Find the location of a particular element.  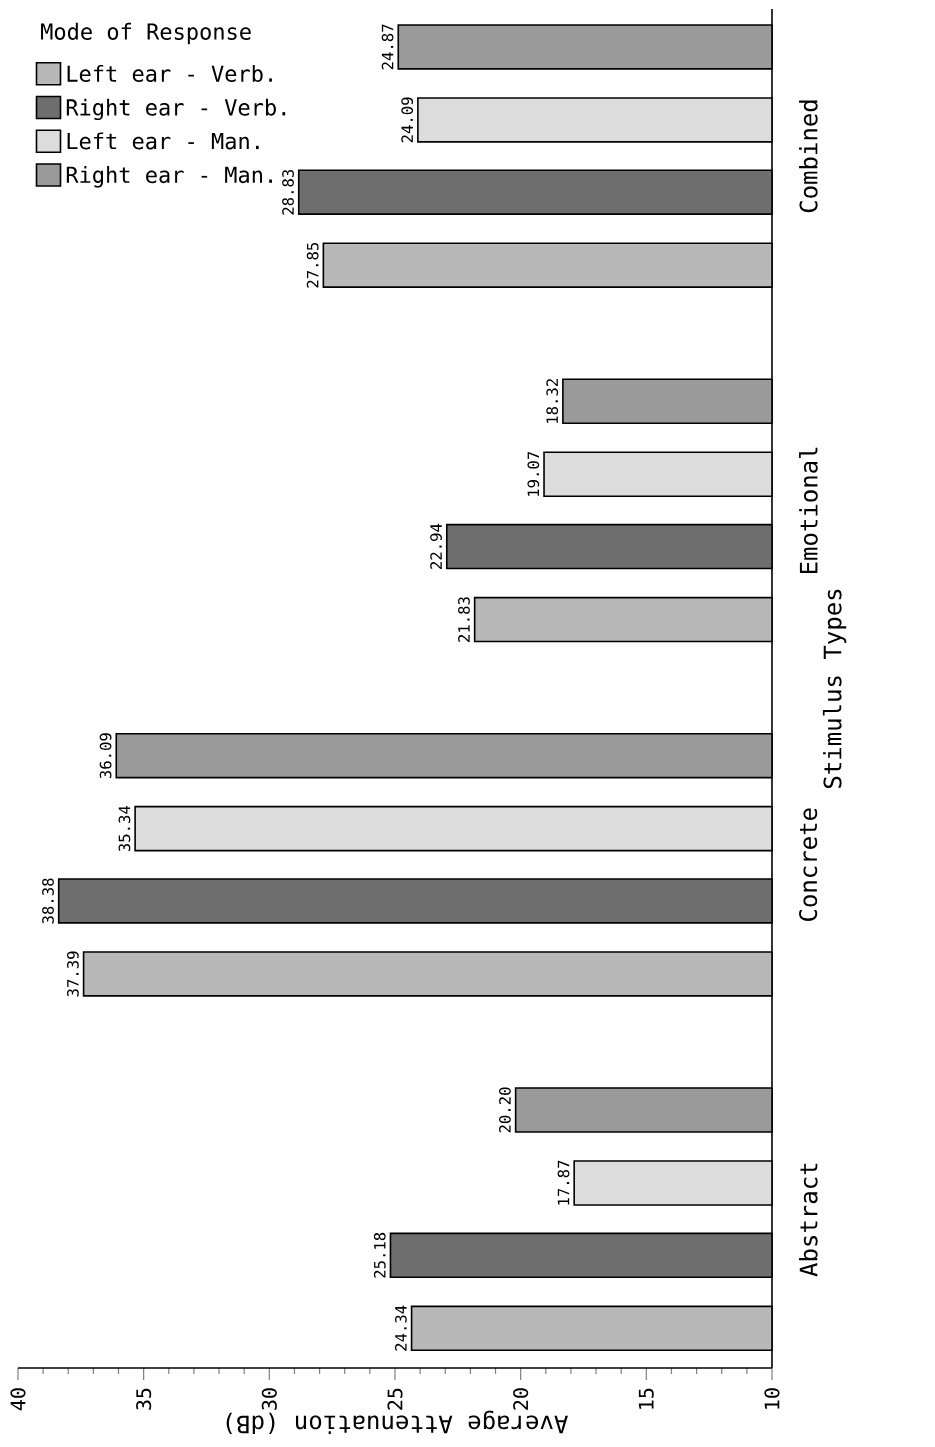

legend-label: Right ear - Verb. is located at coordinates (176, 109).